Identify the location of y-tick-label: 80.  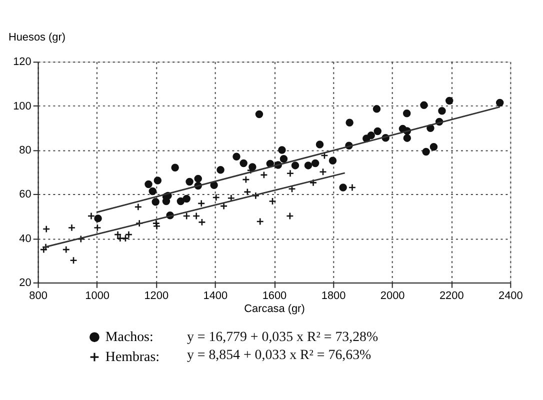
(25, 150).